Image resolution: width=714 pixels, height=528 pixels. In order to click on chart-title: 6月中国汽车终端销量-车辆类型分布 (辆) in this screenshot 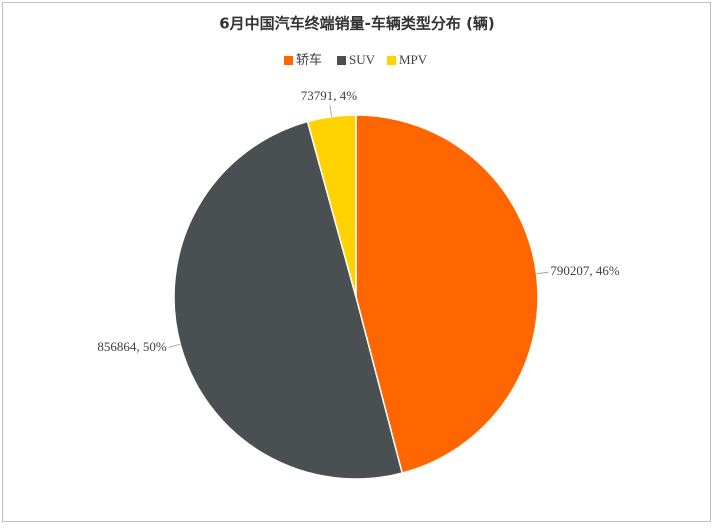, I will do `click(357, 24)`.